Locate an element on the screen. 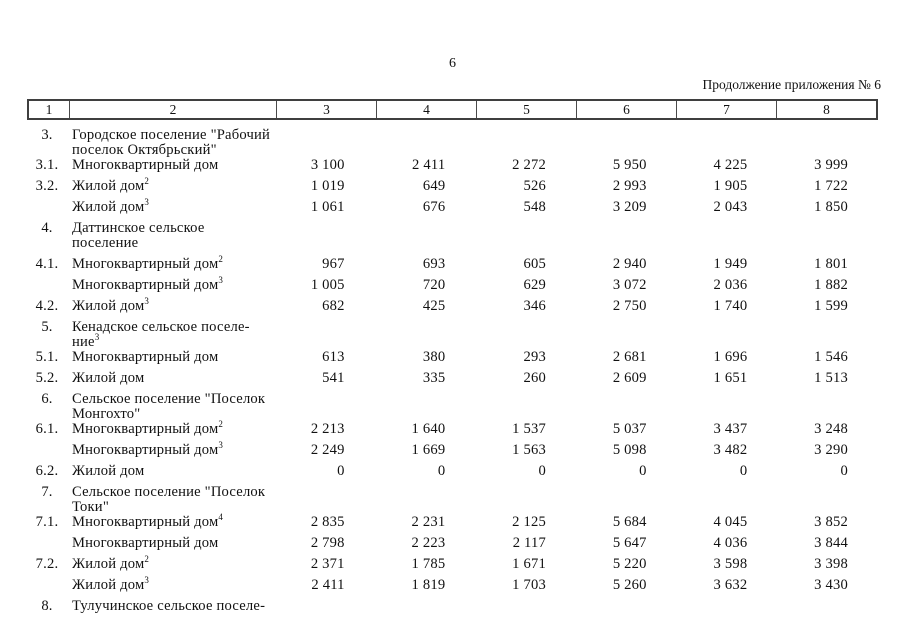 This screenshot has width=905, height=640. value-cell: 676 is located at coordinates (434, 207).